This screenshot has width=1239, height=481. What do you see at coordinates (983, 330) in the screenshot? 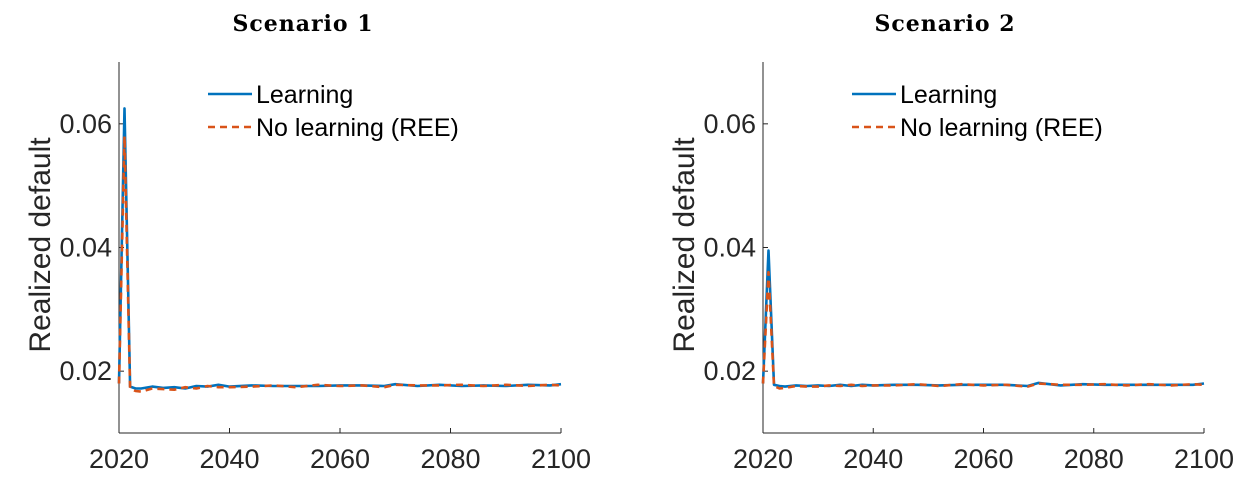
I see `series-line-no-learning` at bounding box center [983, 330].